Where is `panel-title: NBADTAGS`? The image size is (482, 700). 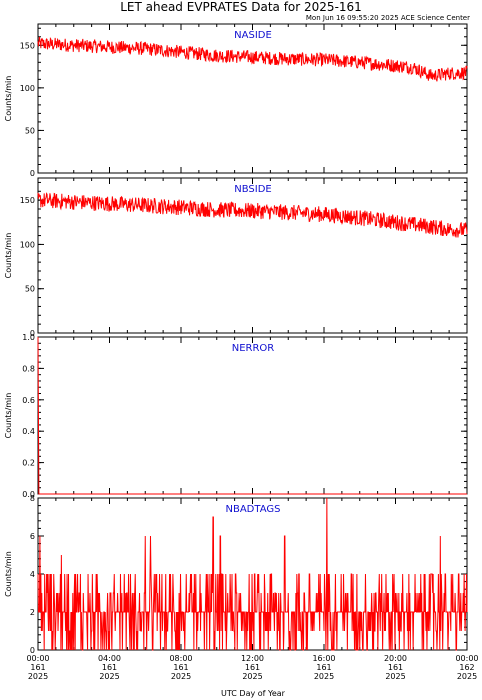 panel-title: NBADTAGS is located at coordinates (253, 509).